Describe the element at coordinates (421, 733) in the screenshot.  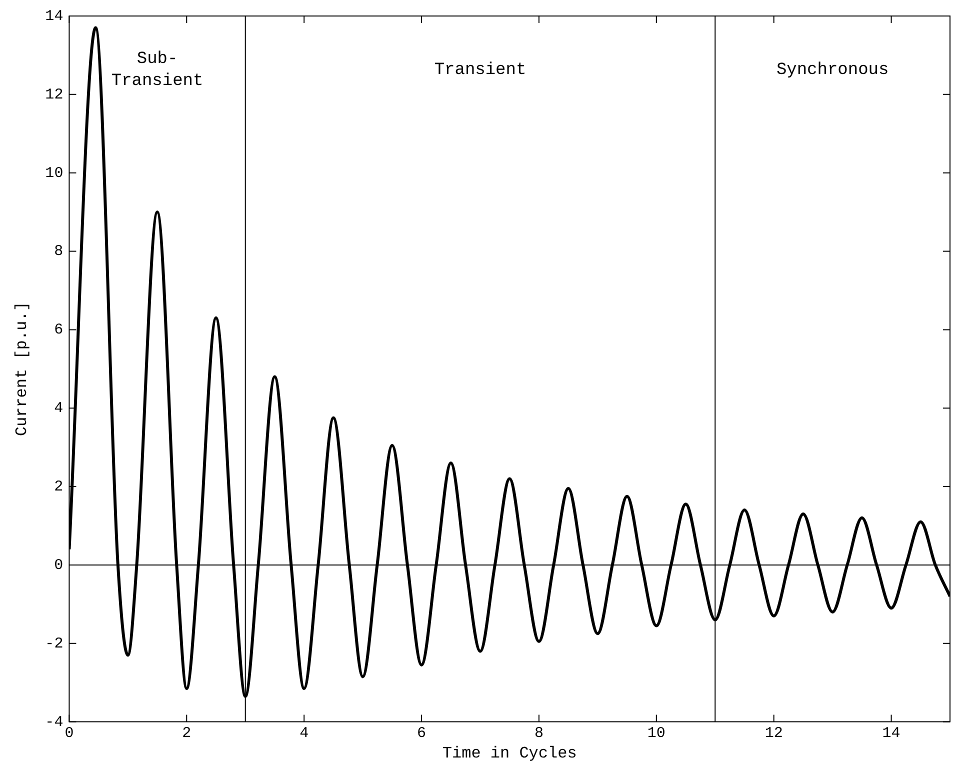
I see `x-tick-label: 6` at that location.